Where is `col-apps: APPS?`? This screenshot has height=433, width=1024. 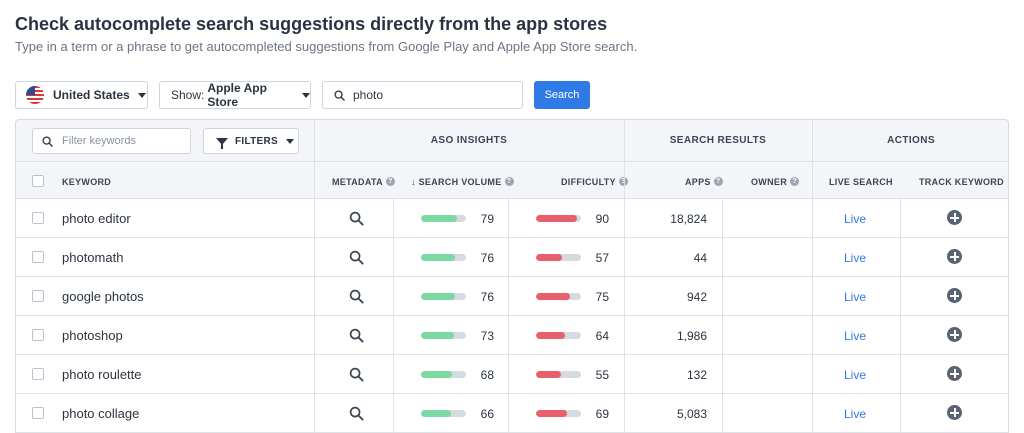
col-apps: APPS? is located at coordinates (704, 182).